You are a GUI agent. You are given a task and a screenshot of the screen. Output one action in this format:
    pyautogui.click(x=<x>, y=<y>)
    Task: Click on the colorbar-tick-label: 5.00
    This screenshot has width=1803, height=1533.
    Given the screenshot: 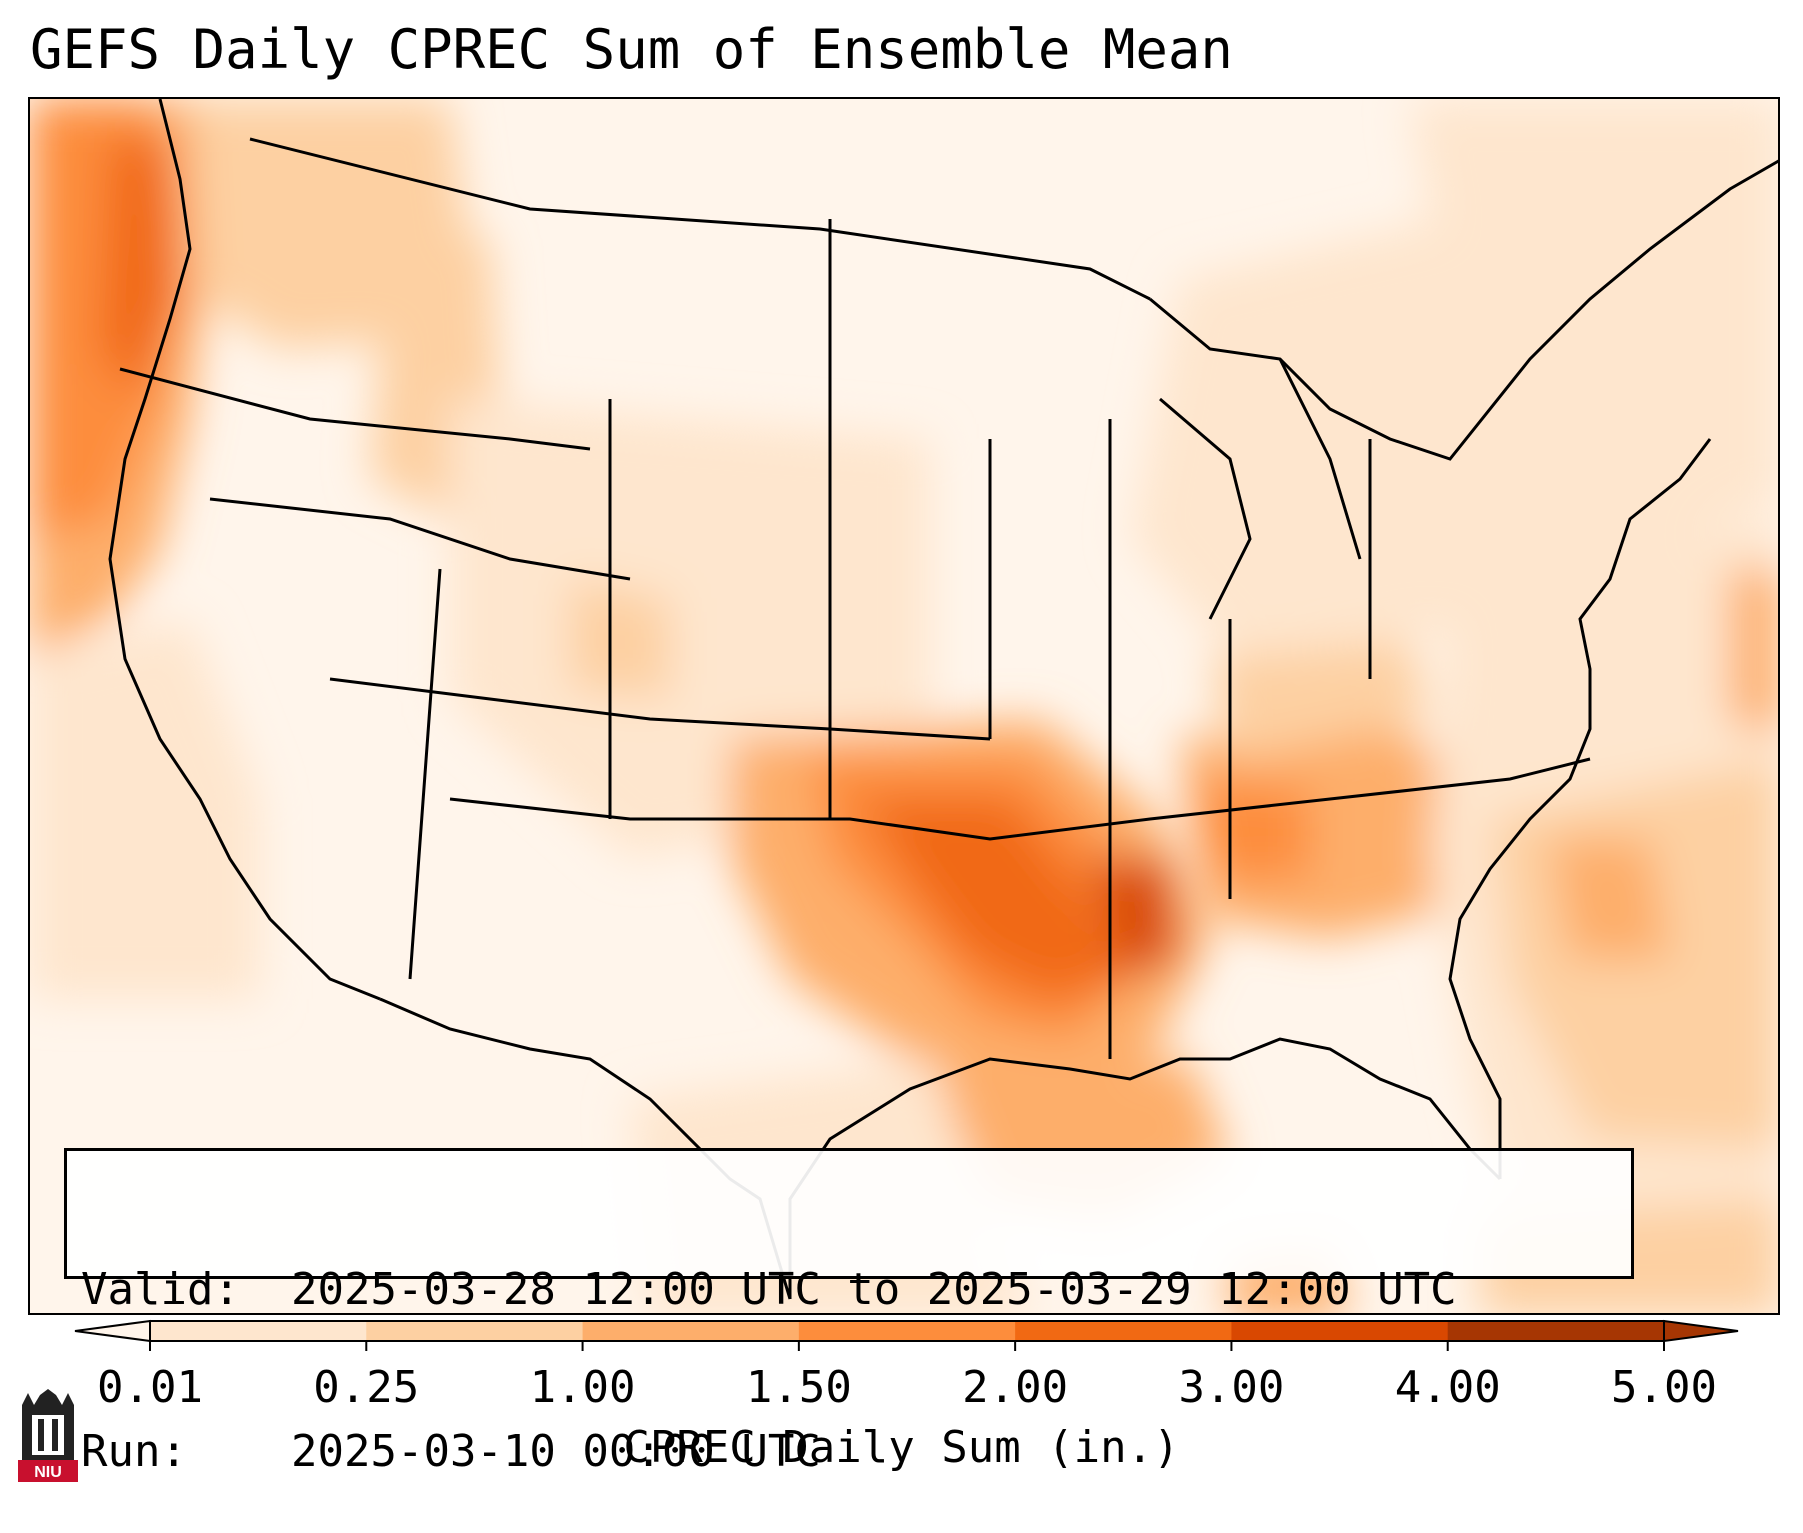 What is the action you would take?
    pyautogui.click(x=1664, y=1387)
    